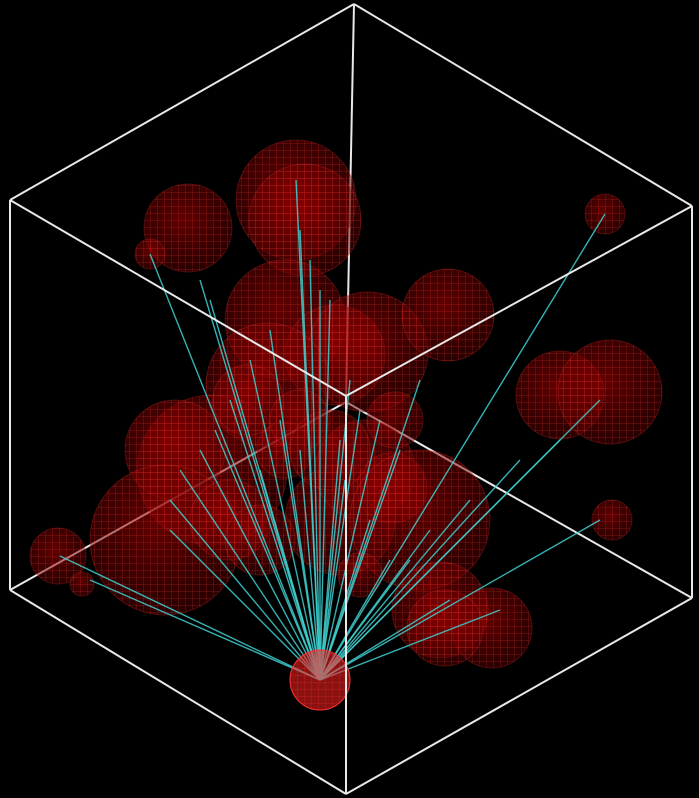 The width and height of the screenshot is (699, 798). I want to click on hub-layer, so click(320, 680).